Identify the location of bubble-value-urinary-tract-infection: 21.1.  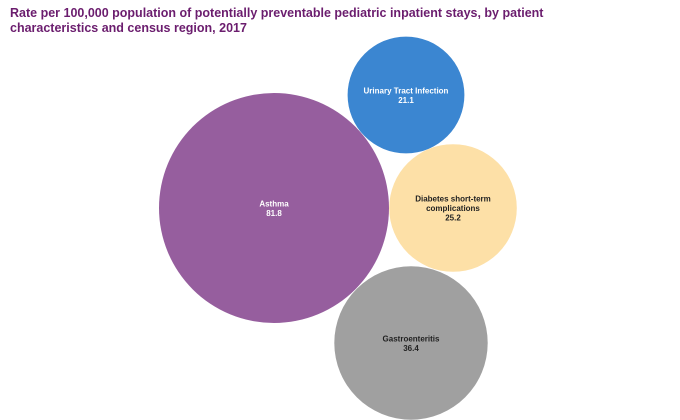
(406, 100).